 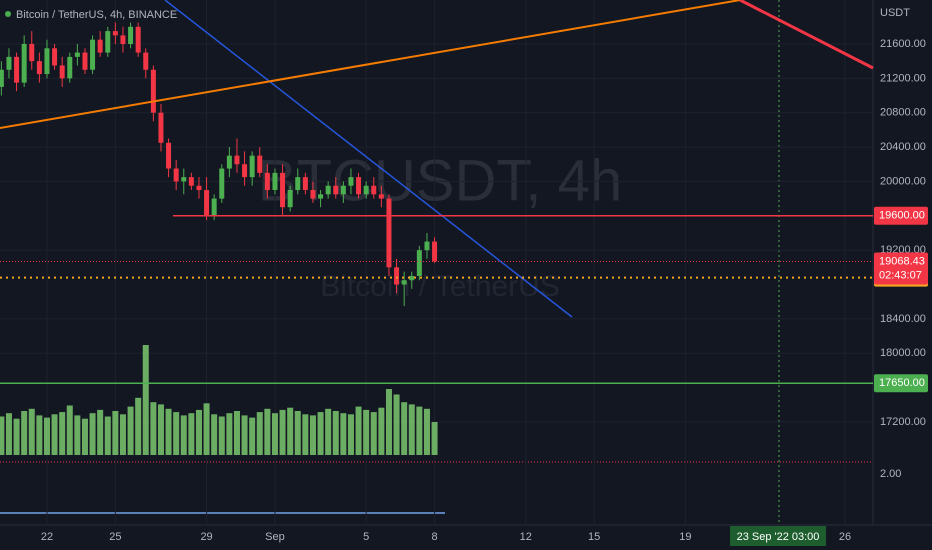 What do you see at coordinates (96, 15) in the screenshot?
I see `chart-title: Bitcoin / TetherUS, 4h, BINANCE` at bounding box center [96, 15].